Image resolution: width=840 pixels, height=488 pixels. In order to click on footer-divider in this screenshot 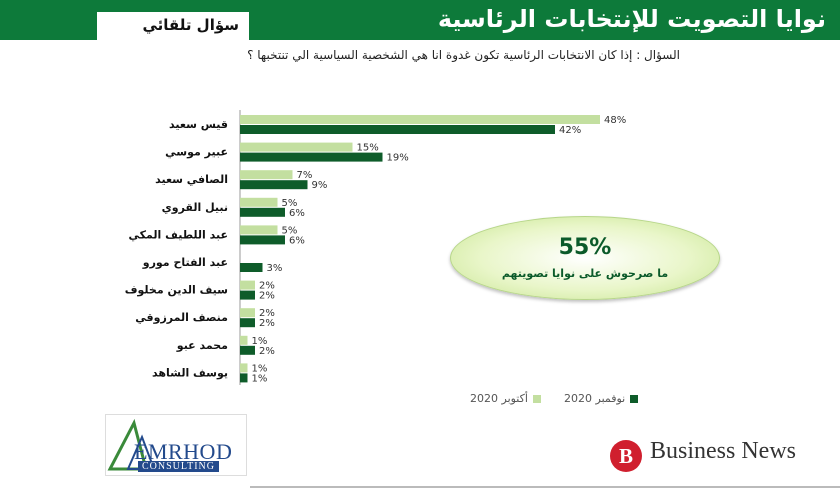, I will do `click(545, 487)`.